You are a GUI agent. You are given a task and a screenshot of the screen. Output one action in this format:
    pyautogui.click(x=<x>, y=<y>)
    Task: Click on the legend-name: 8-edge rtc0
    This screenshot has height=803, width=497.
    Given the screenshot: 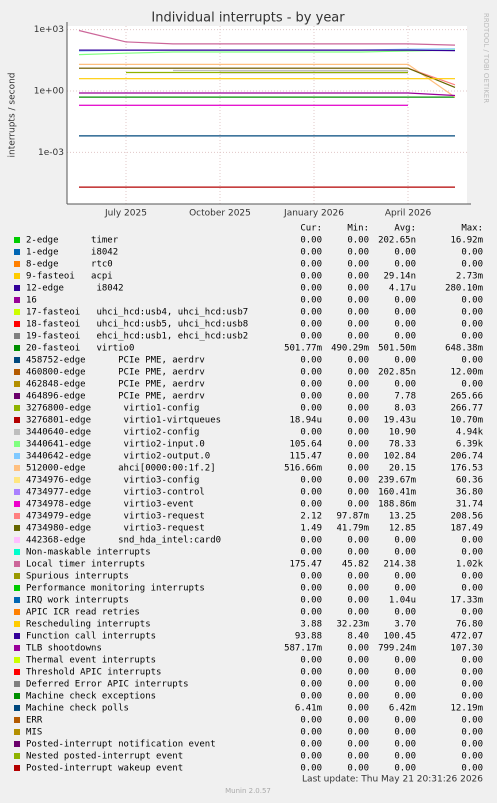 What is the action you would take?
    pyautogui.click(x=69, y=265)
    